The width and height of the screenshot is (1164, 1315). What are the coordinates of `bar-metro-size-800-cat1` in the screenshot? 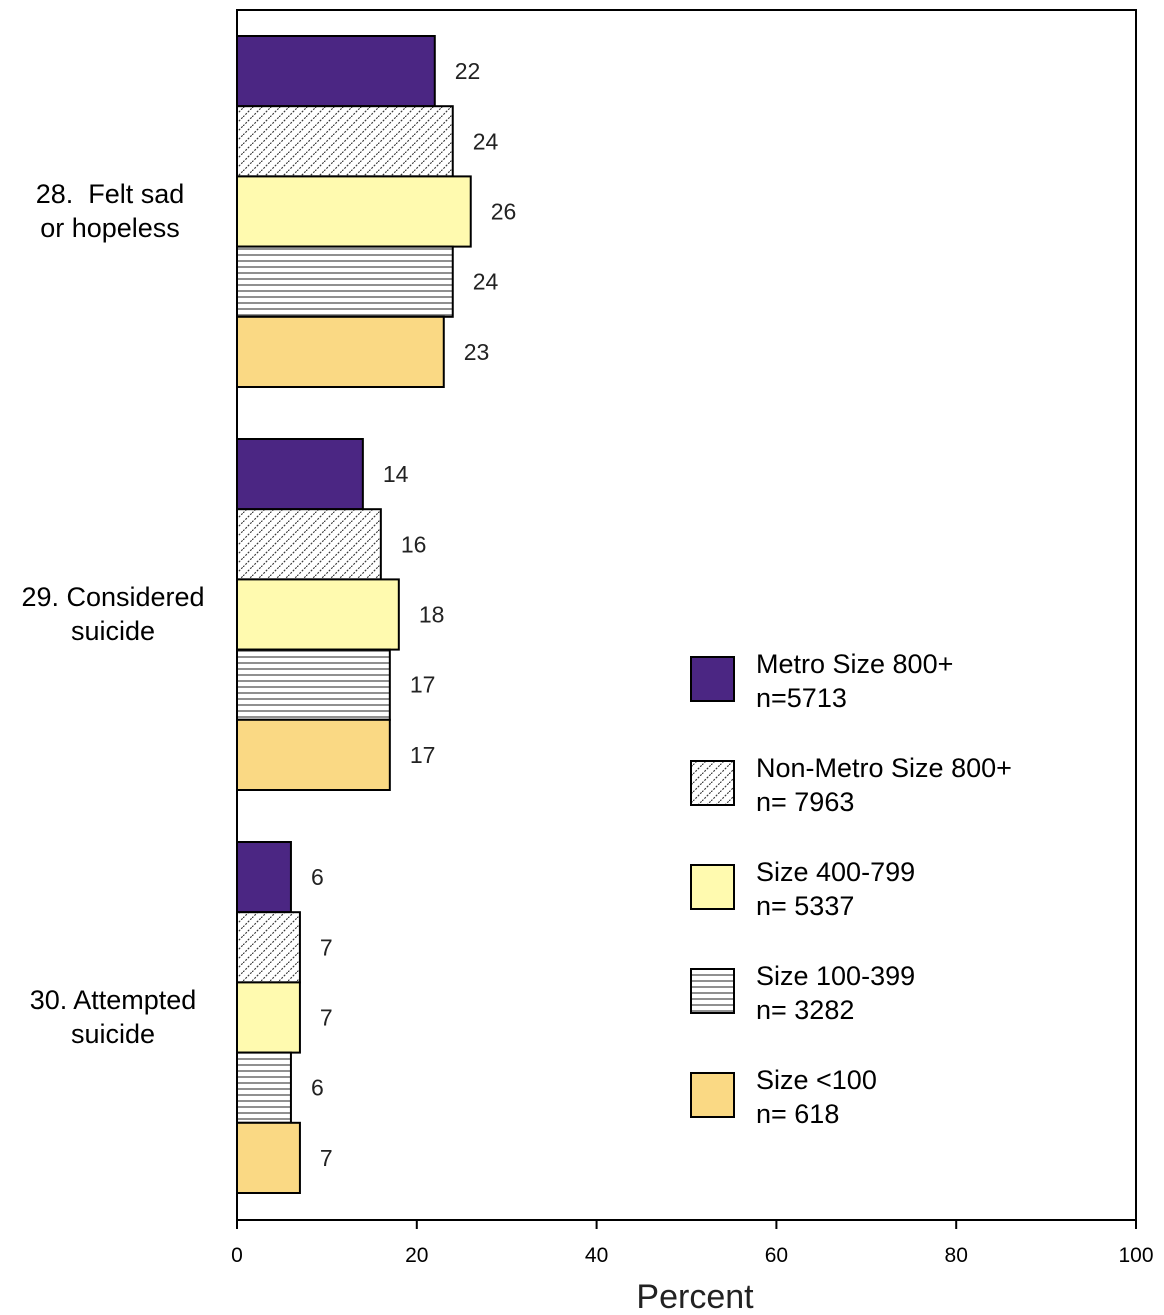 It's located at (336, 71).